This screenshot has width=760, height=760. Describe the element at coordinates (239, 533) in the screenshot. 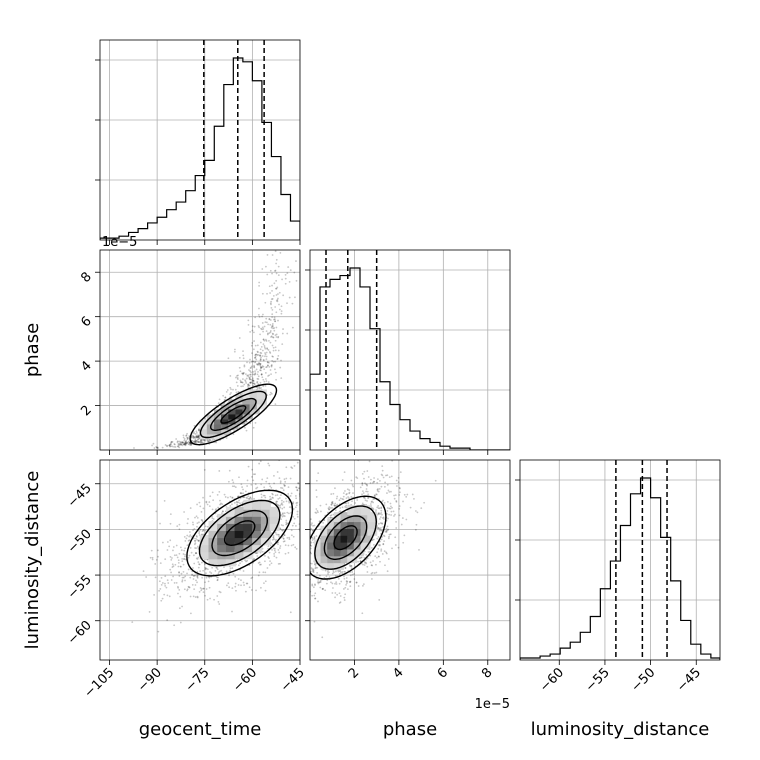

I see `contour-line` at that location.